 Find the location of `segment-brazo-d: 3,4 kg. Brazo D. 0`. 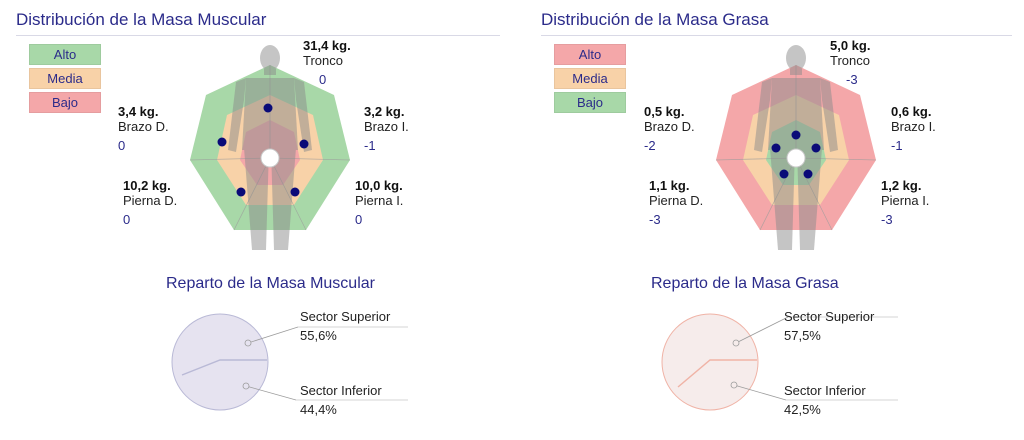

segment-brazo-d: 3,4 kg. Brazo D. 0 is located at coordinates (143, 128).